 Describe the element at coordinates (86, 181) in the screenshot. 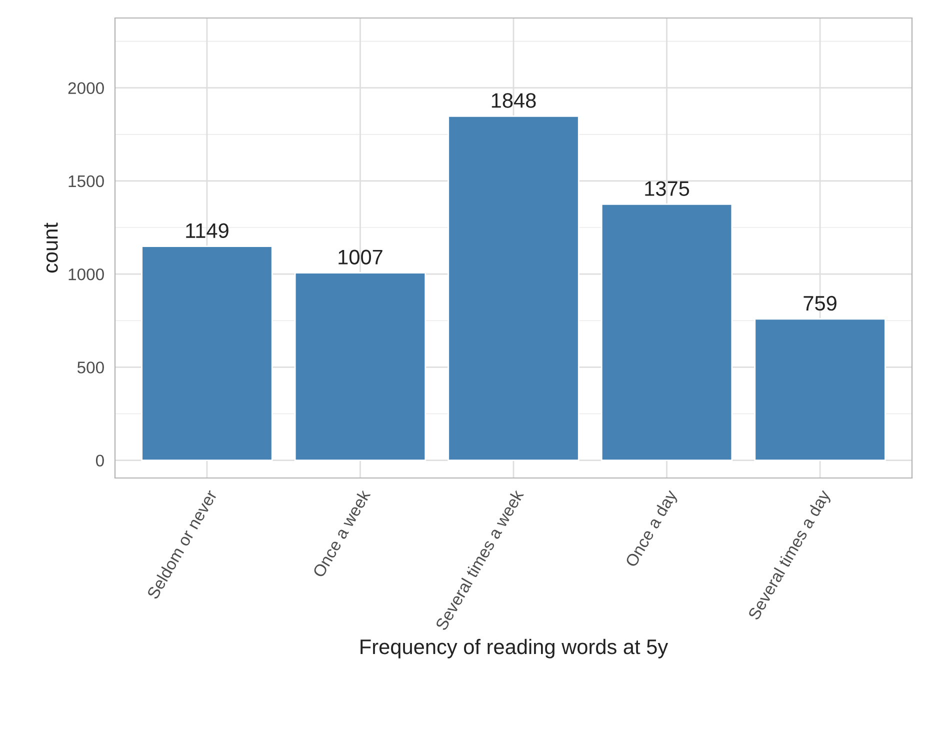

I see `y-tick-label: 1500` at that location.